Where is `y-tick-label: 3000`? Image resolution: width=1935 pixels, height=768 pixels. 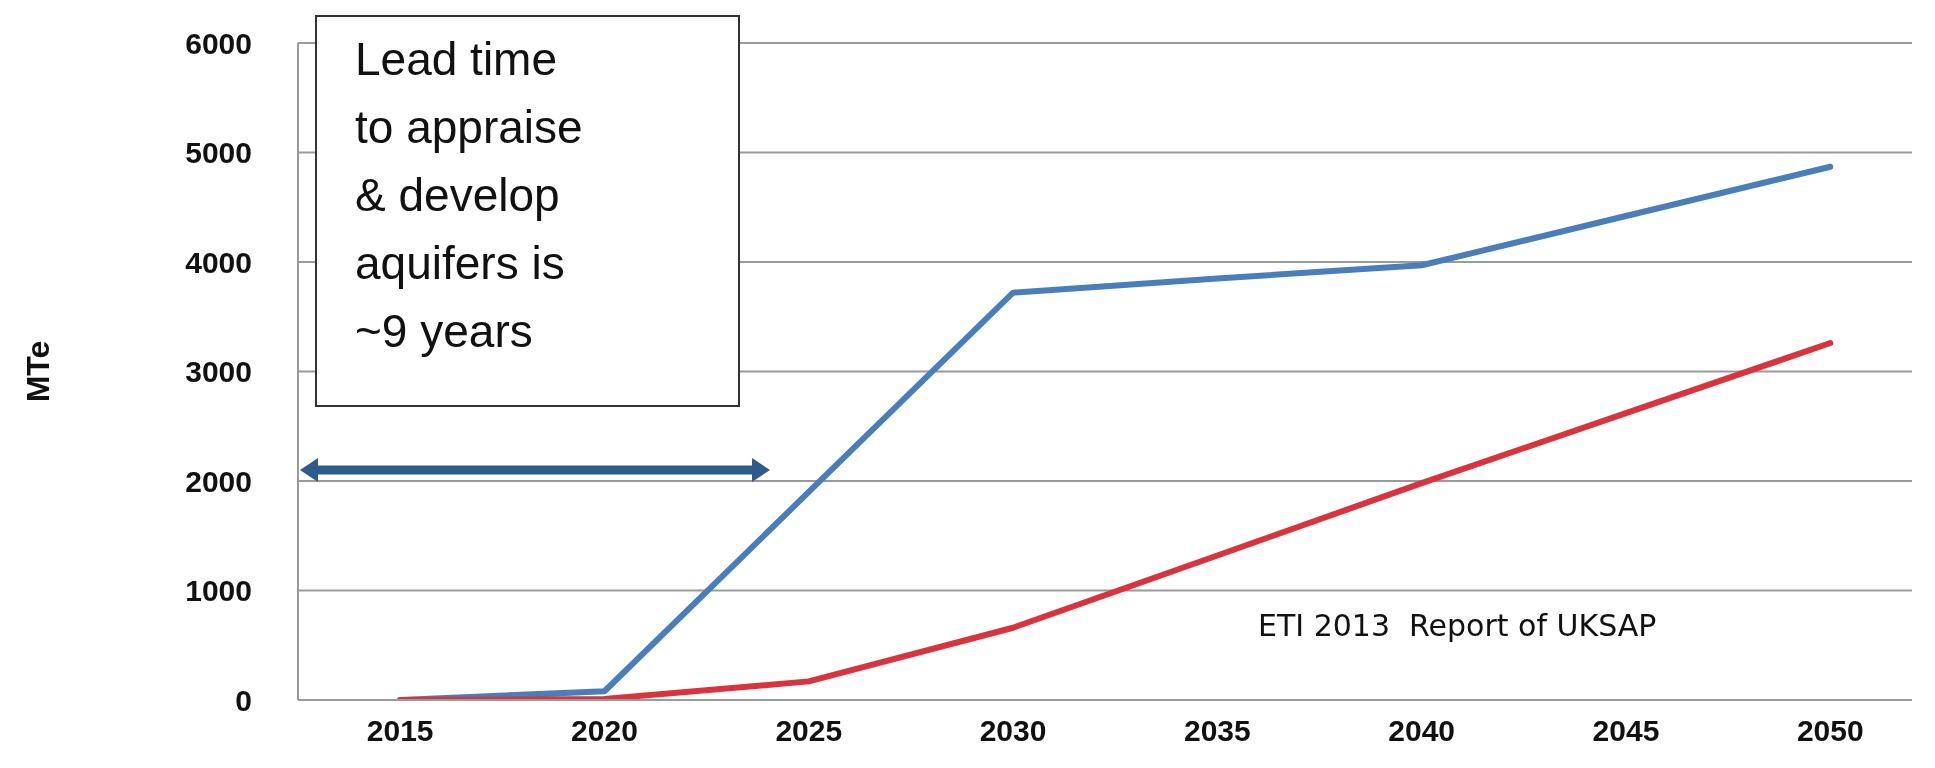
y-tick-label: 3000 is located at coordinates (218, 372).